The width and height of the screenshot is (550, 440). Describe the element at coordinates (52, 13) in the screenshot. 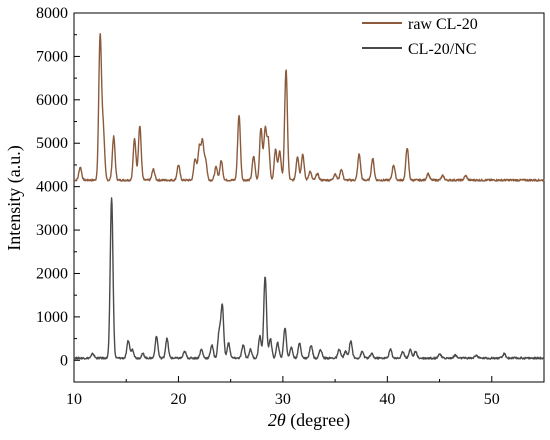

I see `y-tick-label: 8000` at that location.